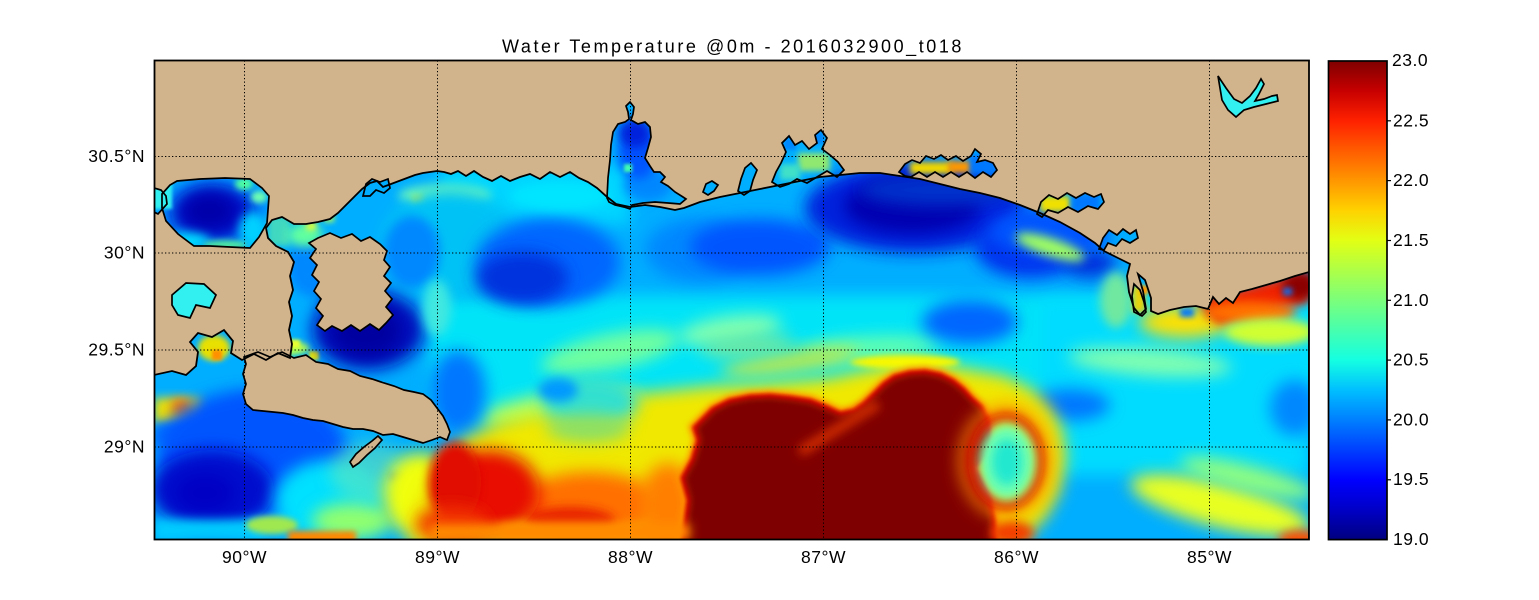 This screenshot has height=600, width=1539. I want to click on svg-text: 20.5, so click(1411, 360).